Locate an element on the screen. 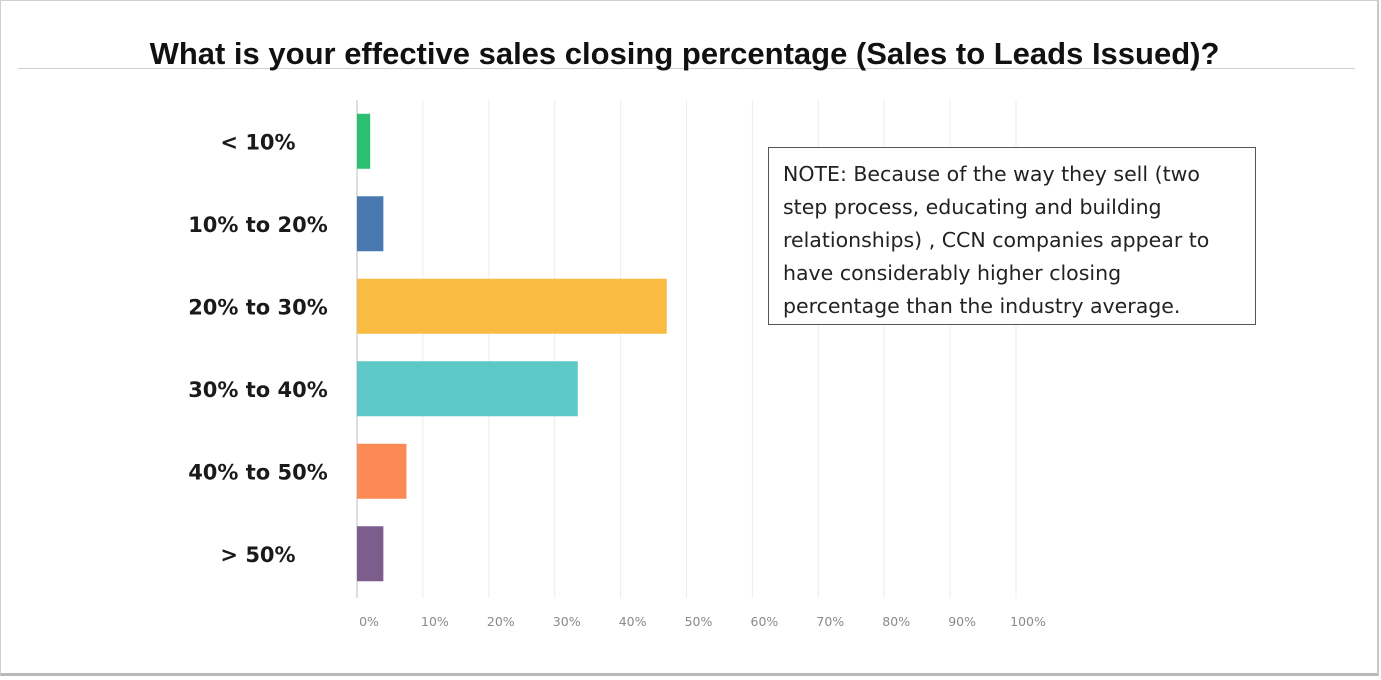  x-tick-label: 0% is located at coordinates (369, 621).